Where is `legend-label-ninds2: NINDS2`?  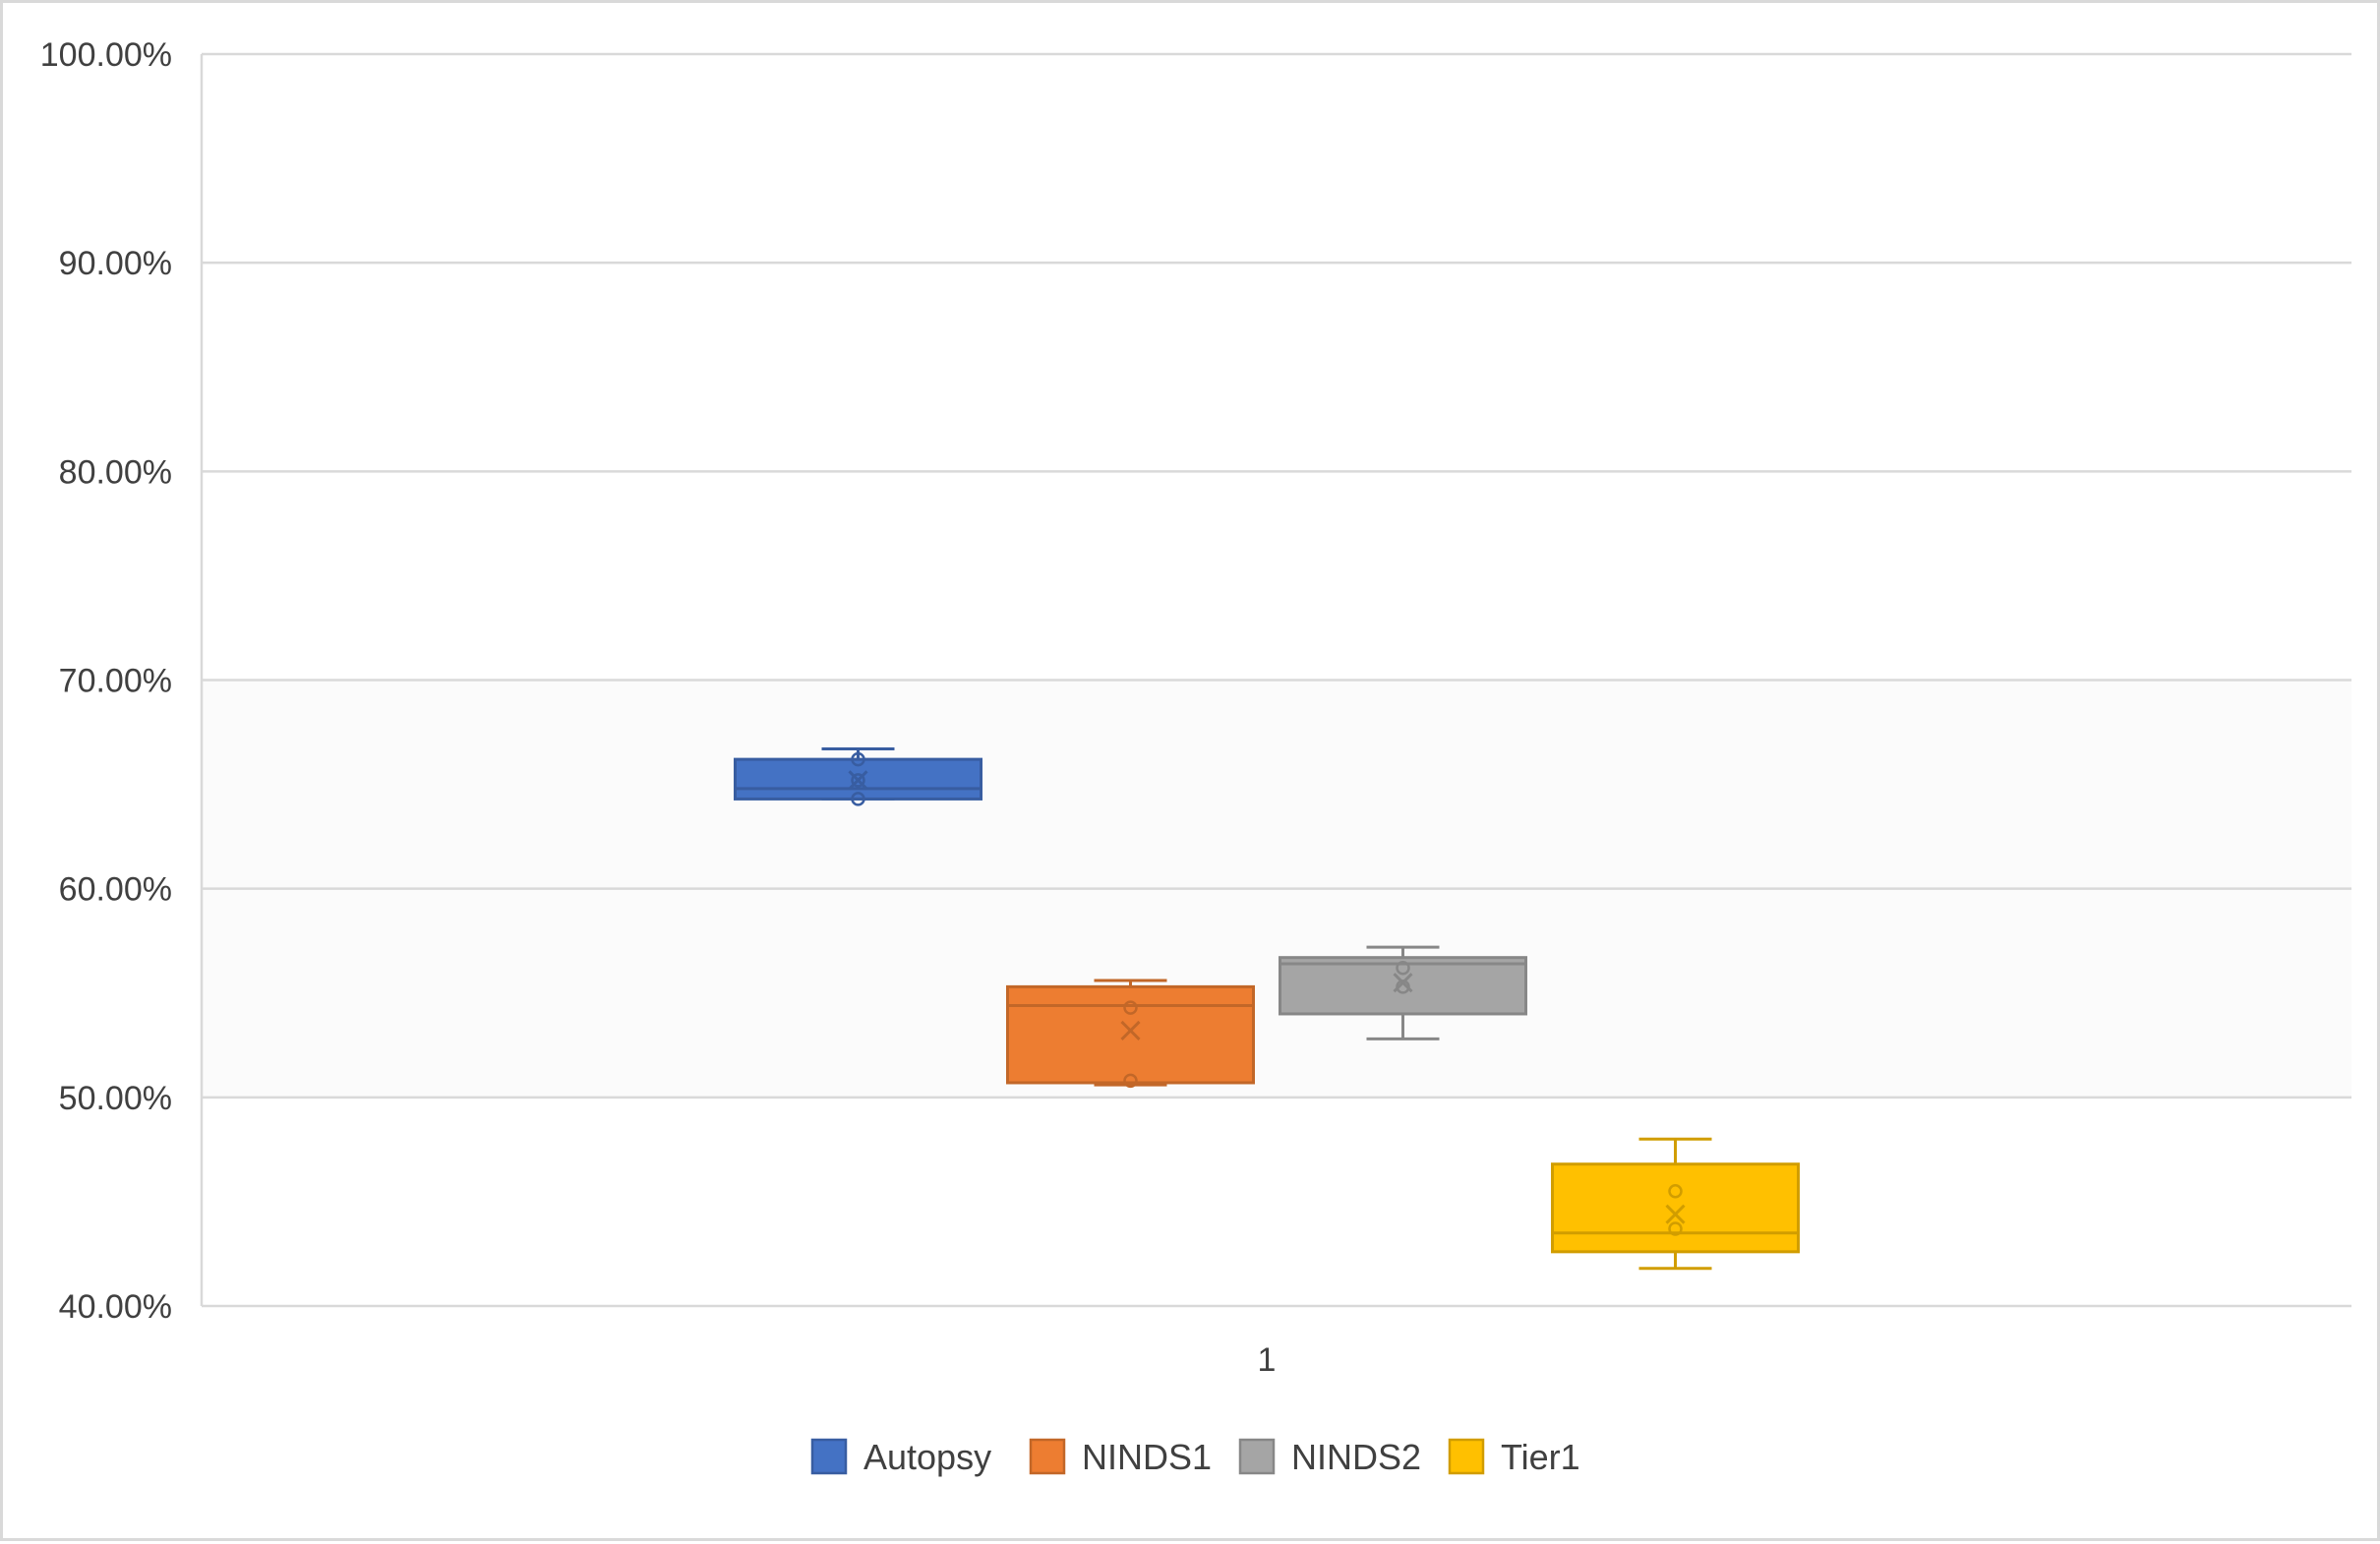
legend-label-ninds2: NINDS2 is located at coordinates (1356, 1457).